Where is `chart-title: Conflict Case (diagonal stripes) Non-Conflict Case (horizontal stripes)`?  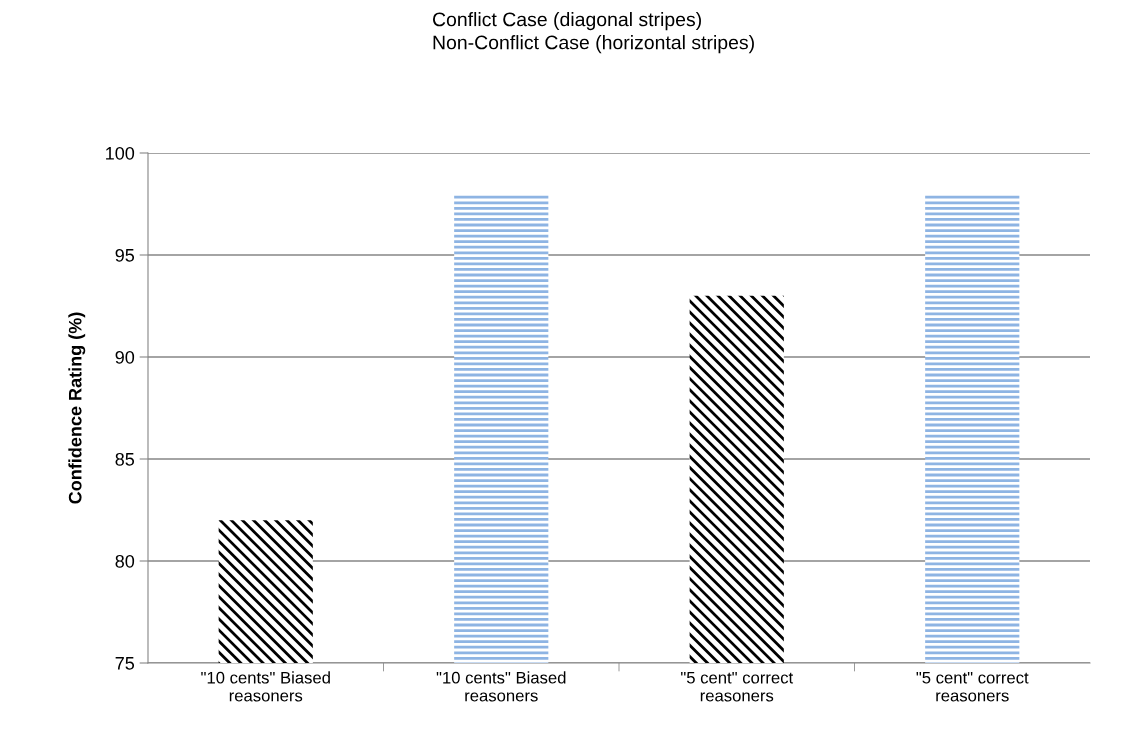
chart-title: Conflict Case (diagonal stripes) Non-Conflict Case (horizontal stripes) is located at coordinates (593, 33).